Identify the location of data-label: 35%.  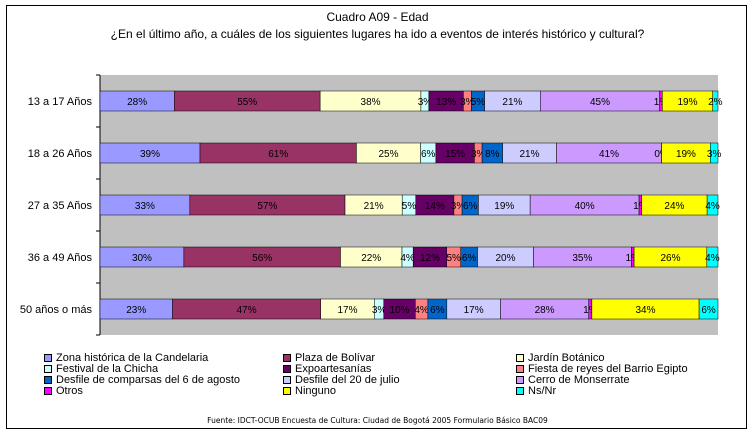
(582, 258).